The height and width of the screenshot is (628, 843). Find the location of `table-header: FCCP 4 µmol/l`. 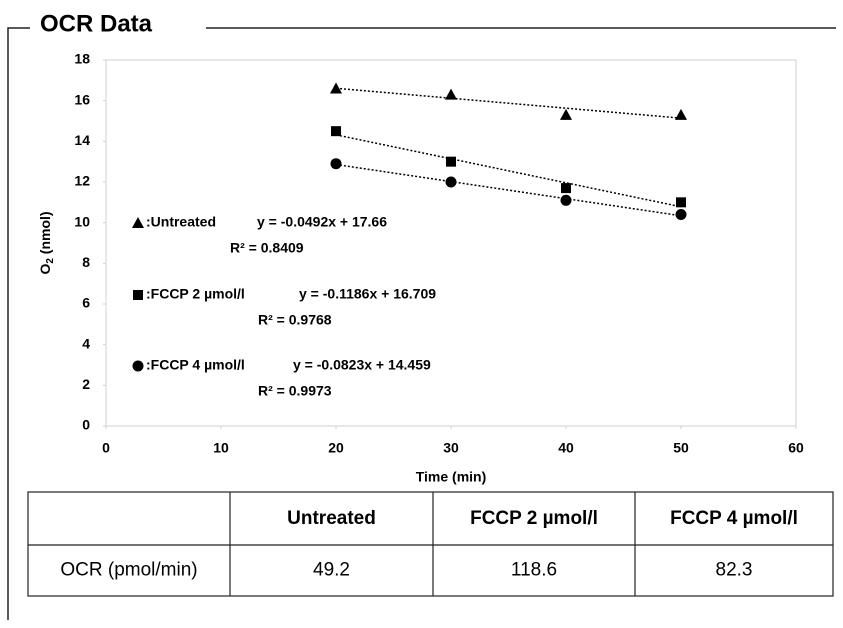

table-header: FCCP 4 µmol/l is located at coordinates (734, 518).